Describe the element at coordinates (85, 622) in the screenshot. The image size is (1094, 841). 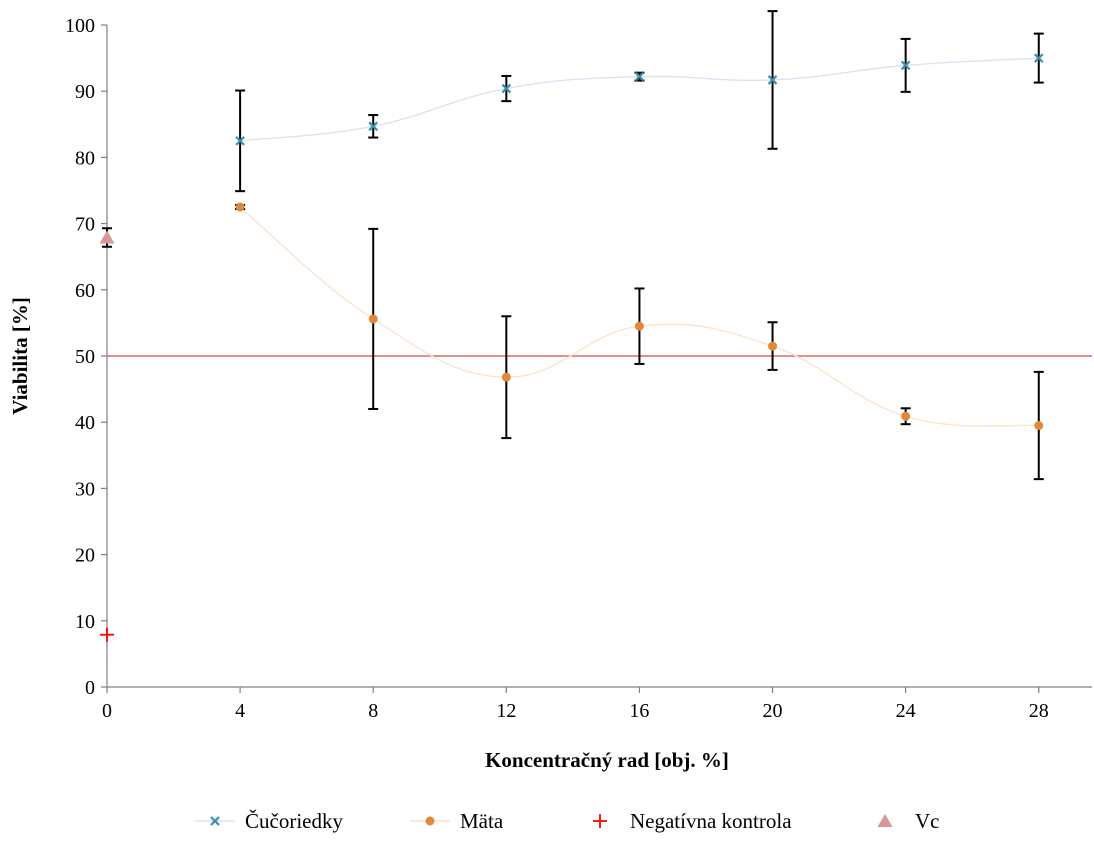
I see `y-tick-label: 10` at that location.